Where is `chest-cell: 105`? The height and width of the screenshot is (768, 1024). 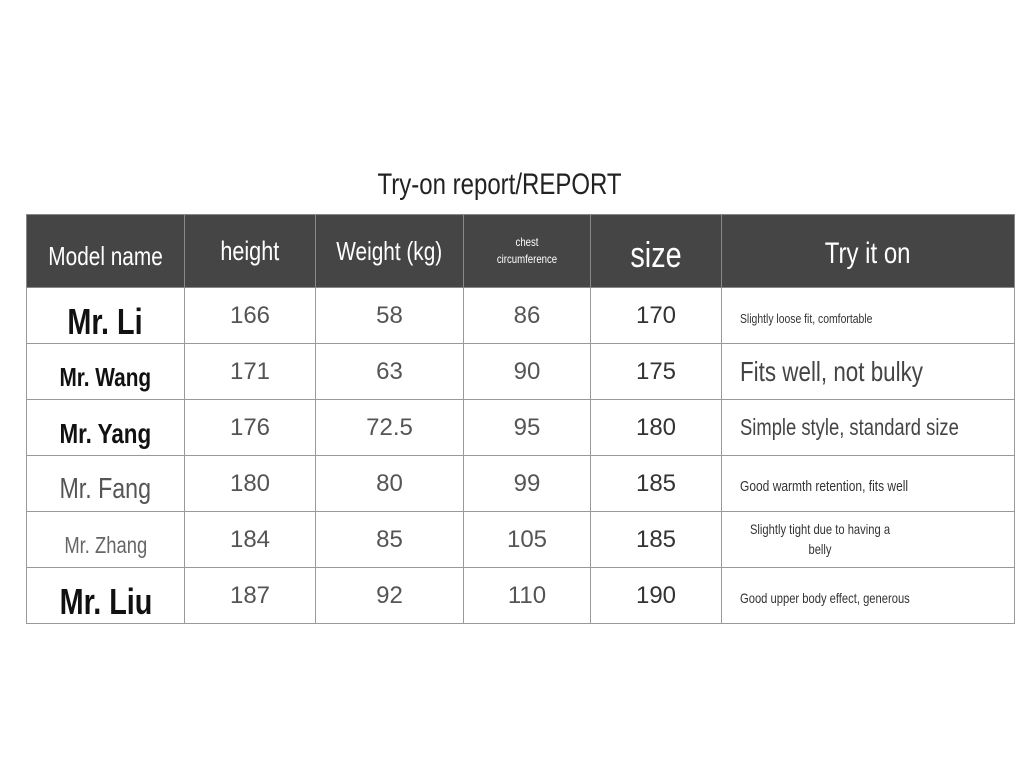
chest-cell: 105 is located at coordinates (527, 539).